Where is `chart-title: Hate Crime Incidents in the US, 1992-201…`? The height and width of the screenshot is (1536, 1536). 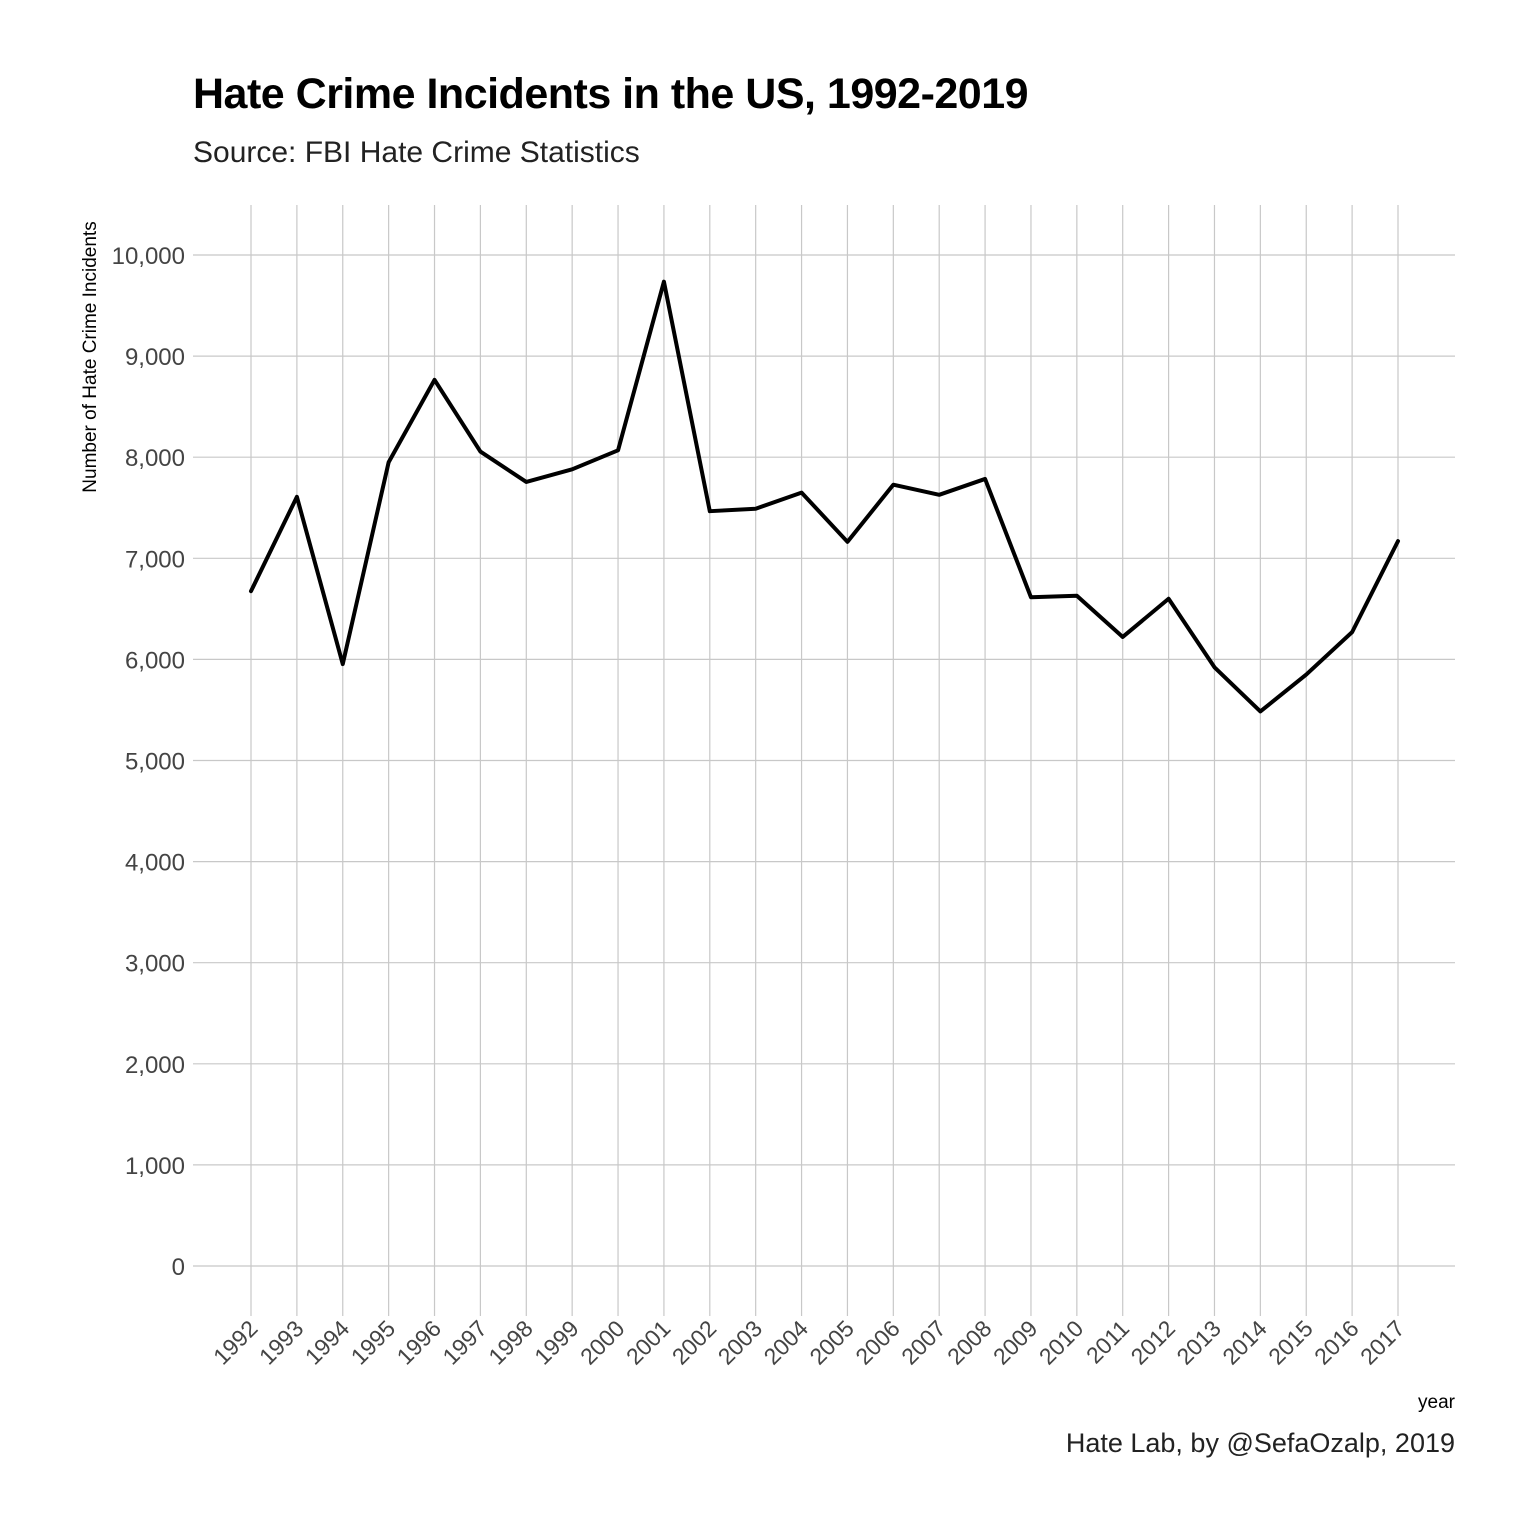
chart-title: Hate Crime Incidents in the US, 1992-201… is located at coordinates (611, 94).